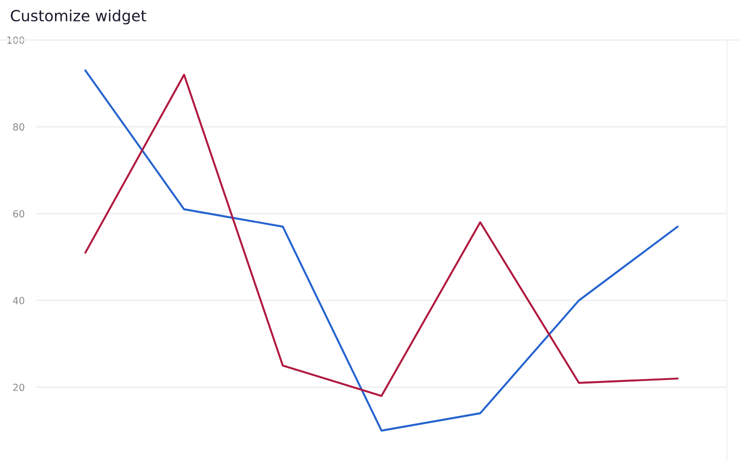 The width and height of the screenshot is (740, 461). Describe the element at coordinates (78, 17) in the screenshot. I see `chart-title: Customize widget` at that location.